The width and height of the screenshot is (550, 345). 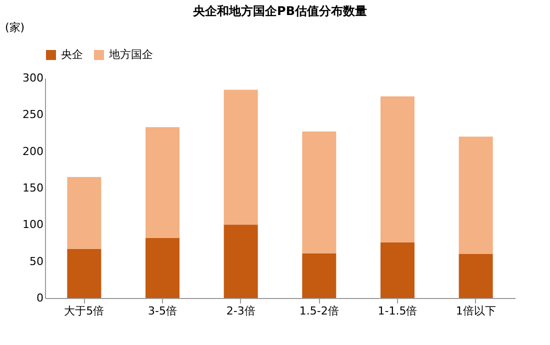 What do you see at coordinates (130, 54) in the screenshot?
I see `legend-label: 地方国企` at bounding box center [130, 54].